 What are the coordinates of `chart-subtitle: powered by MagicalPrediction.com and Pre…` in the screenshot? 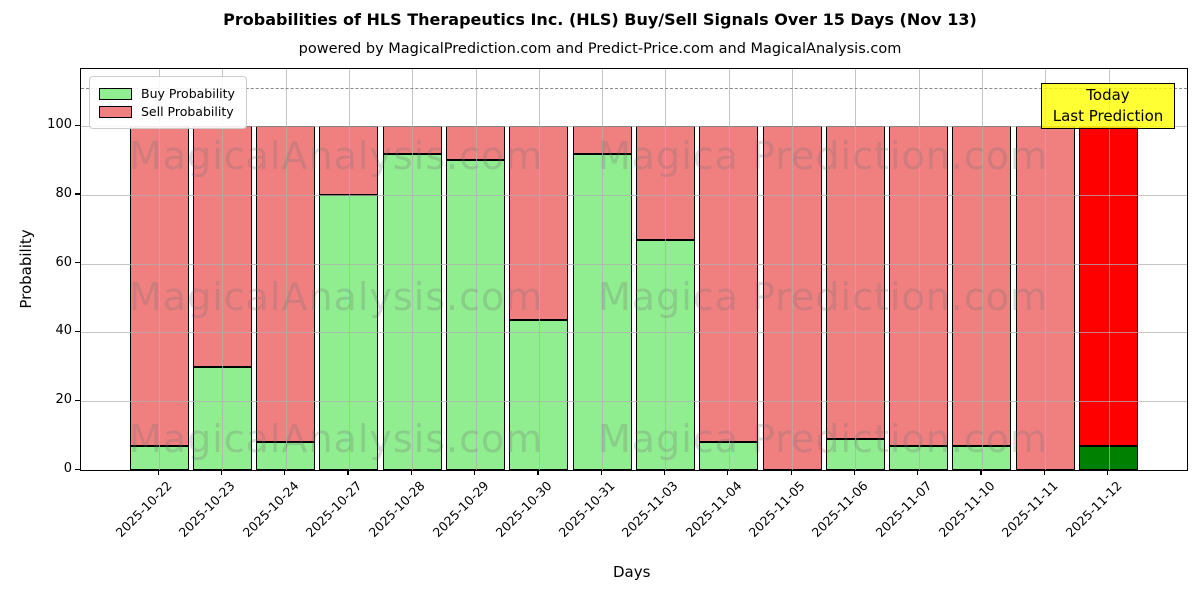 It's located at (600, 49).